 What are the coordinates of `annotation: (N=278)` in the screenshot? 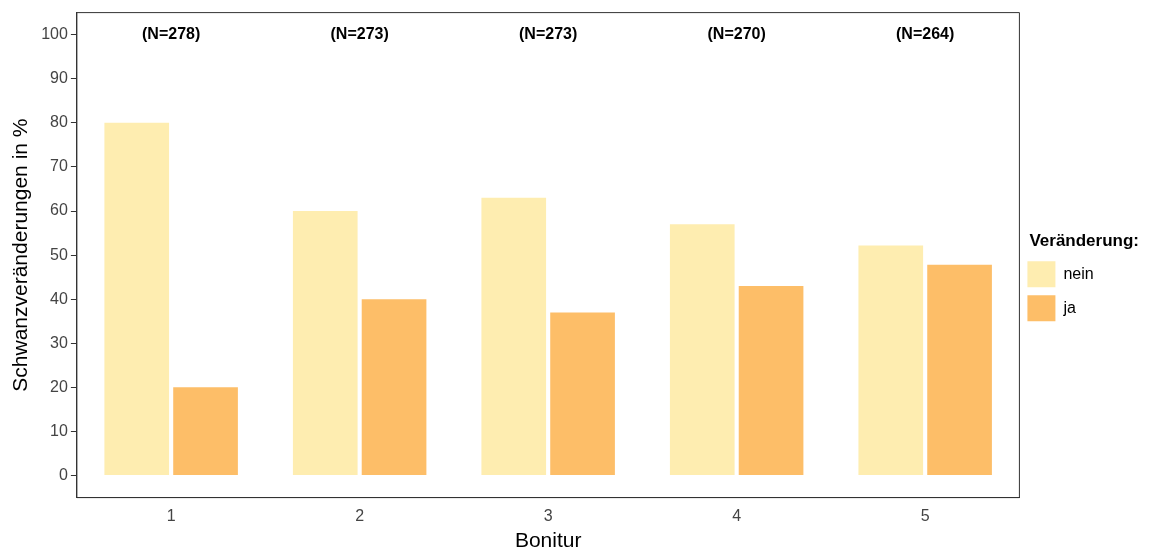 It's located at (171, 34).